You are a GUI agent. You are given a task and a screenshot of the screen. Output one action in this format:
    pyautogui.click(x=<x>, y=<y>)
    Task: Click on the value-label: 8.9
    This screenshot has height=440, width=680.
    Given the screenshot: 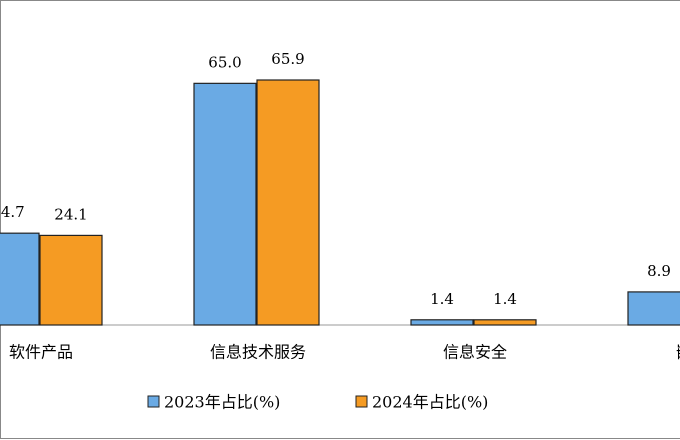 What is the action you would take?
    pyautogui.click(x=659, y=271)
    